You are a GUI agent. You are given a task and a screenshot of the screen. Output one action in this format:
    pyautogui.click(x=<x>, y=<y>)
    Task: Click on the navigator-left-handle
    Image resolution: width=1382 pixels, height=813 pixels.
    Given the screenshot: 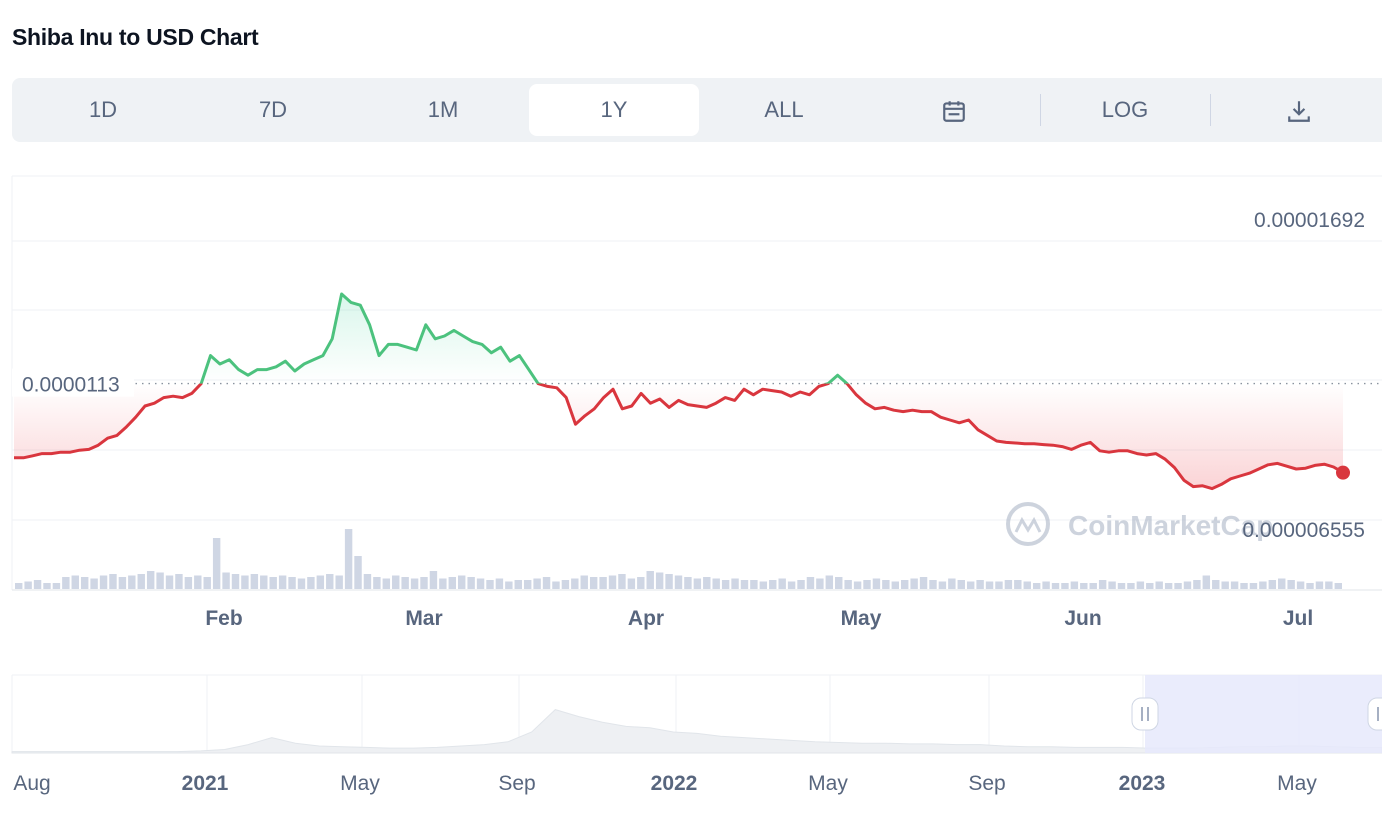 What is the action you would take?
    pyautogui.click(x=1145, y=714)
    